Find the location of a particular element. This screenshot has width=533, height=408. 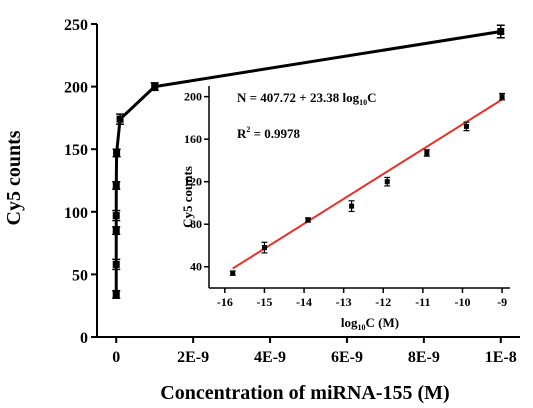

main-x-tick-label: 1E-8 is located at coordinates (501, 357).